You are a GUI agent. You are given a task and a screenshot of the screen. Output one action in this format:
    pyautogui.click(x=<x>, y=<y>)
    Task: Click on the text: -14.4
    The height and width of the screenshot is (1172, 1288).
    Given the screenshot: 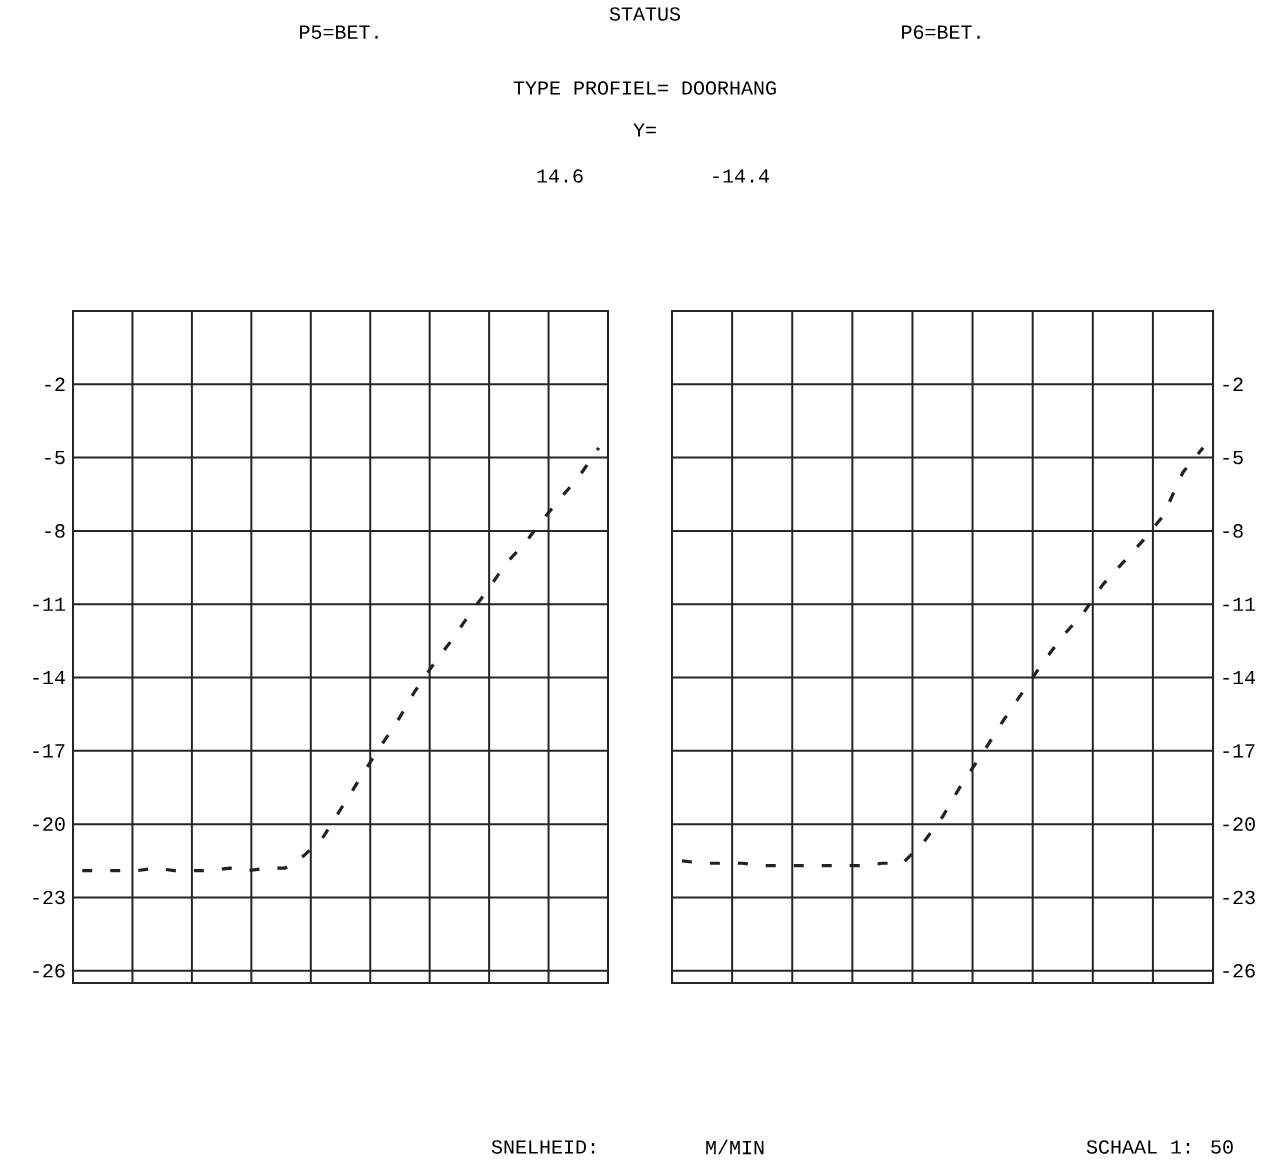 What is the action you would take?
    pyautogui.click(x=741, y=176)
    